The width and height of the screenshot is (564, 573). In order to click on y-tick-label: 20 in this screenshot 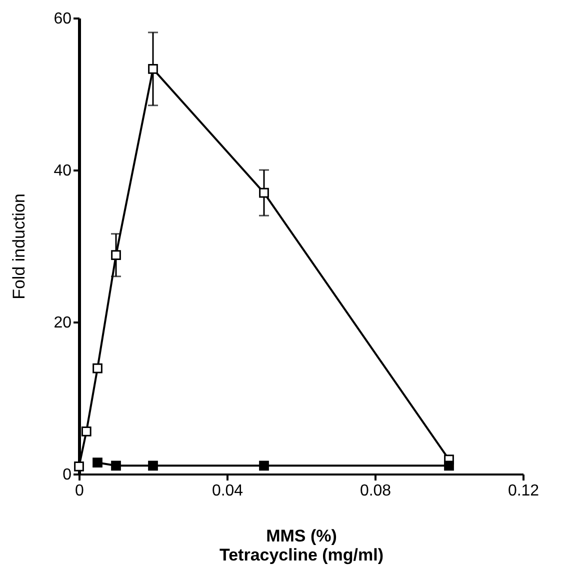, I will do `click(63, 323)`.